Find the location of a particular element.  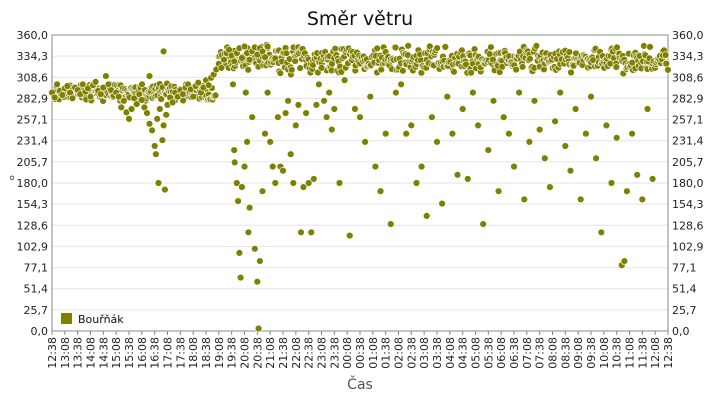

x-tick-label: 15:08 is located at coordinates (116, 353).